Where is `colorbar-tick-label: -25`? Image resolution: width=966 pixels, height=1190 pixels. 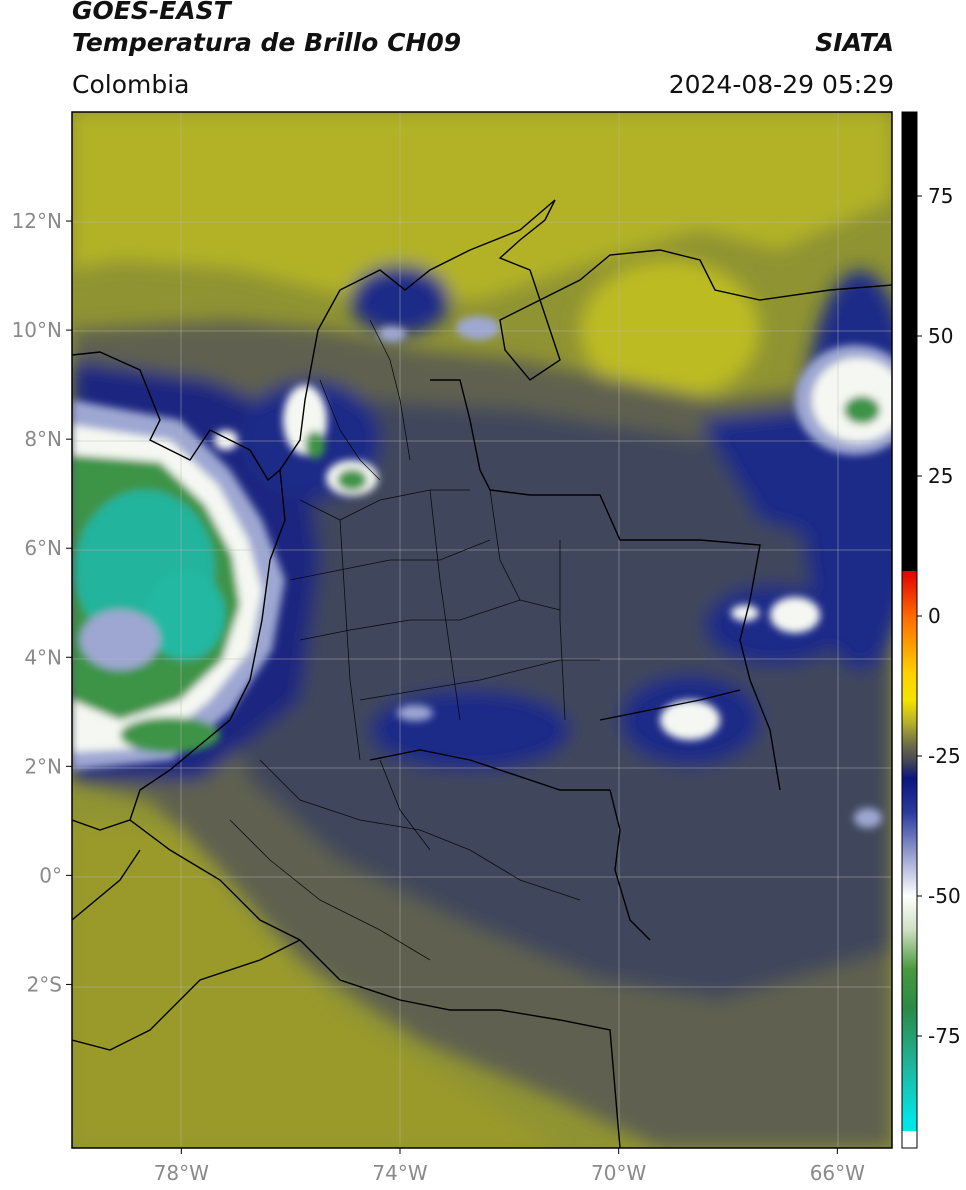
colorbar-tick-label: -25 is located at coordinates (944, 756).